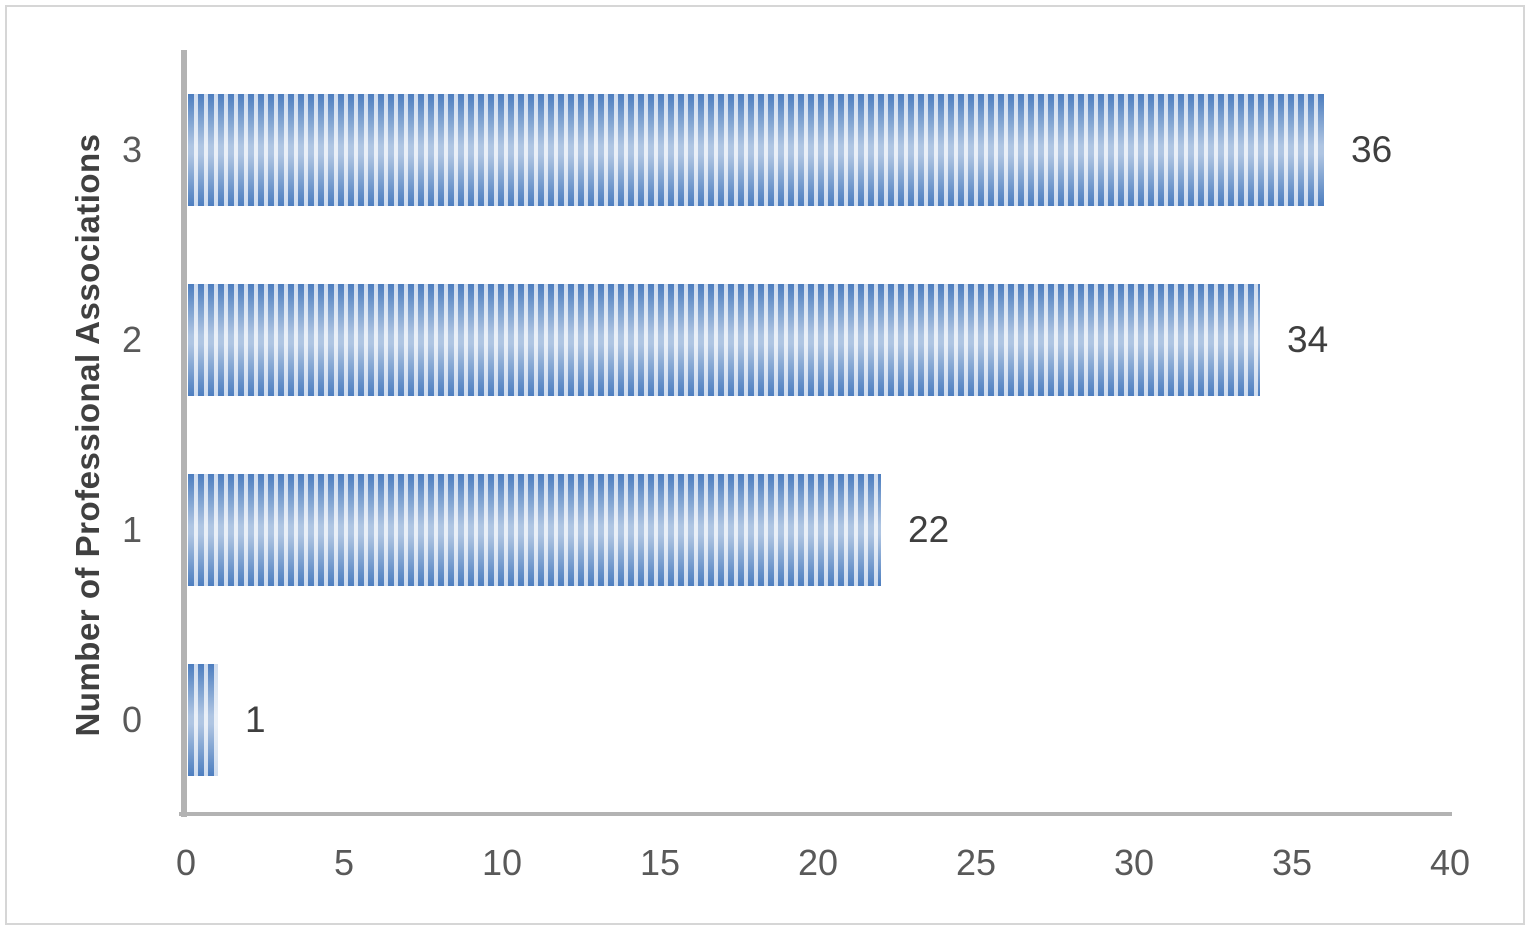  I want to click on x-tick-label: 30, so click(1134, 862).